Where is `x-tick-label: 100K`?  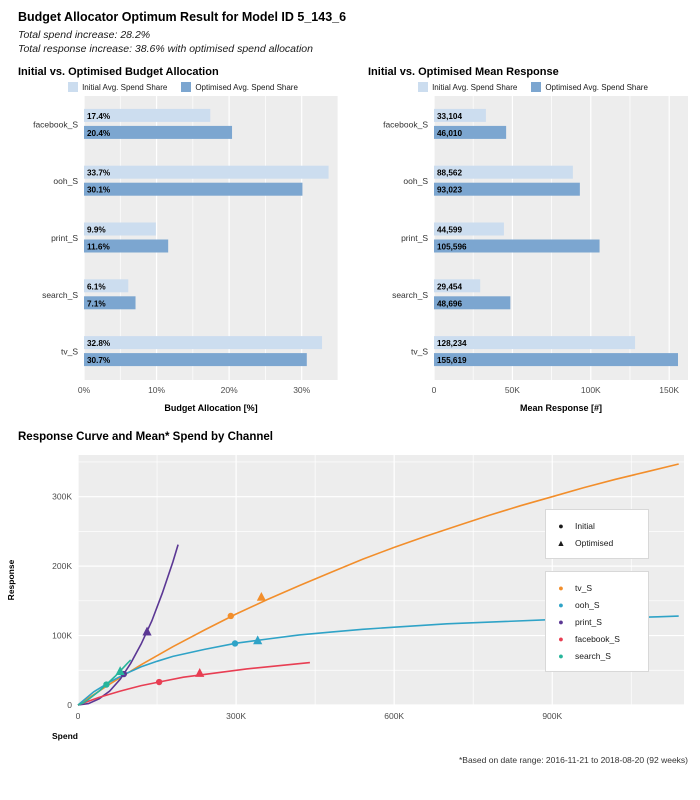 x-tick-label: 100K is located at coordinates (591, 390).